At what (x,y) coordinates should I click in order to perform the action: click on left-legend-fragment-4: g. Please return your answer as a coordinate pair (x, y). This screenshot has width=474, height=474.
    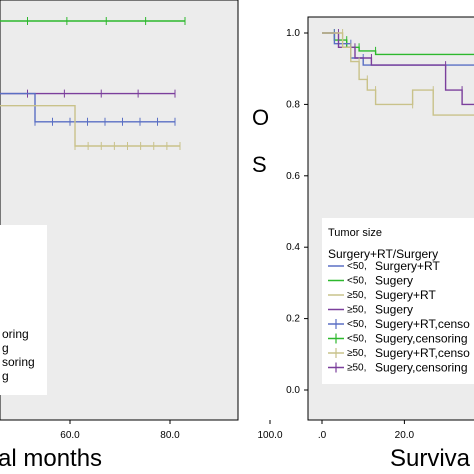
    Looking at the image, I should click on (5, 376).